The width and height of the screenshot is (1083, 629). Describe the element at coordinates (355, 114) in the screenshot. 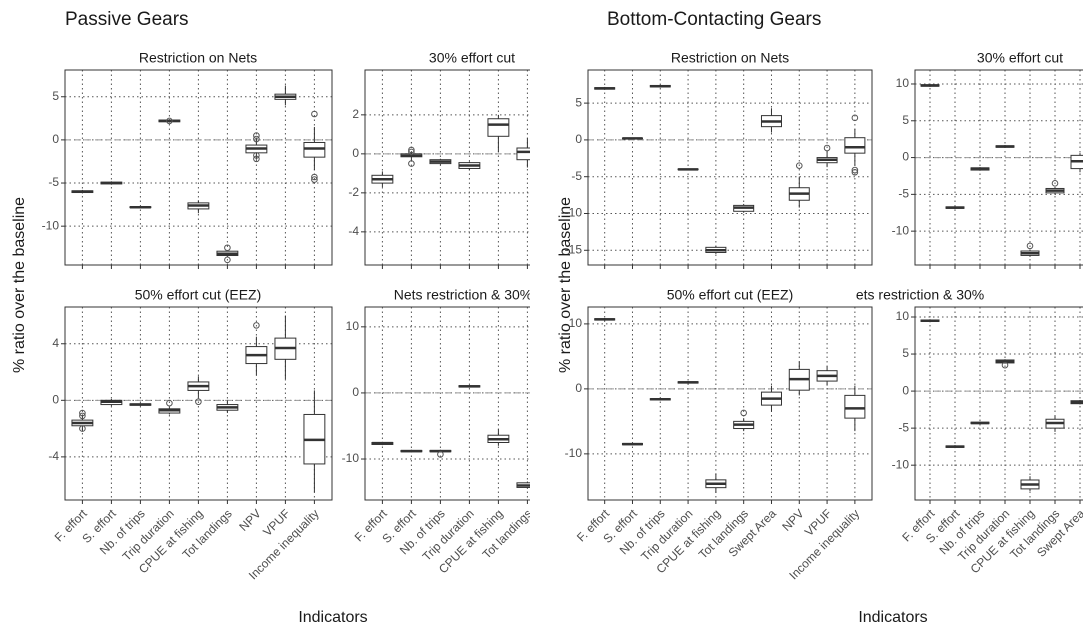

I see `y-tick-label: 2` at that location.